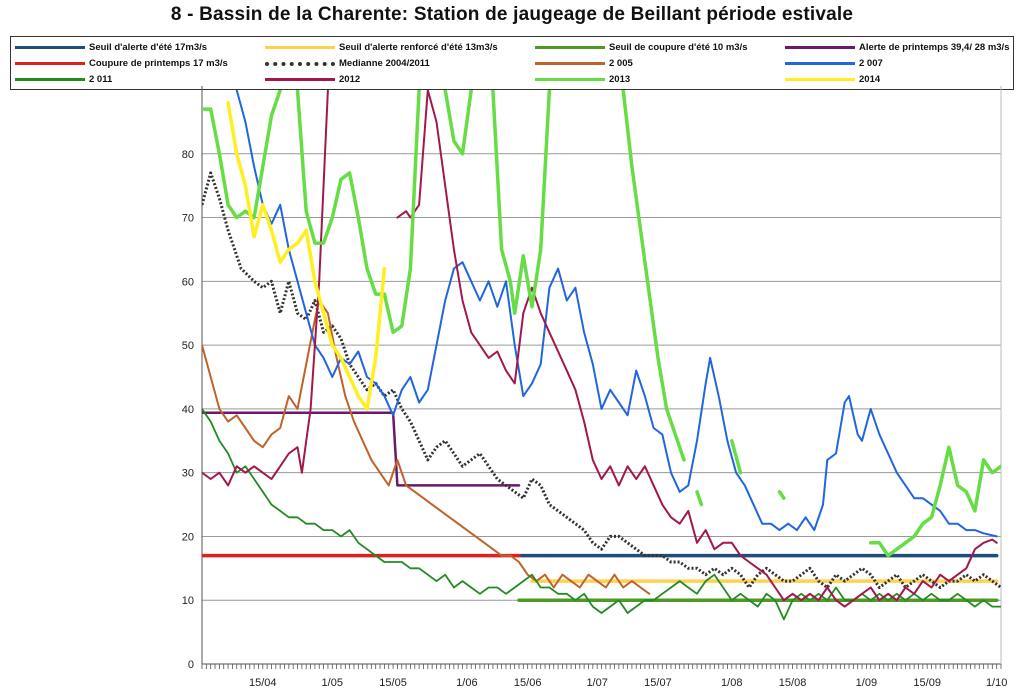  Describe the element at coordinates (996, 683) in the screenshot. I see `x-tick-label: 1/10` at that location.